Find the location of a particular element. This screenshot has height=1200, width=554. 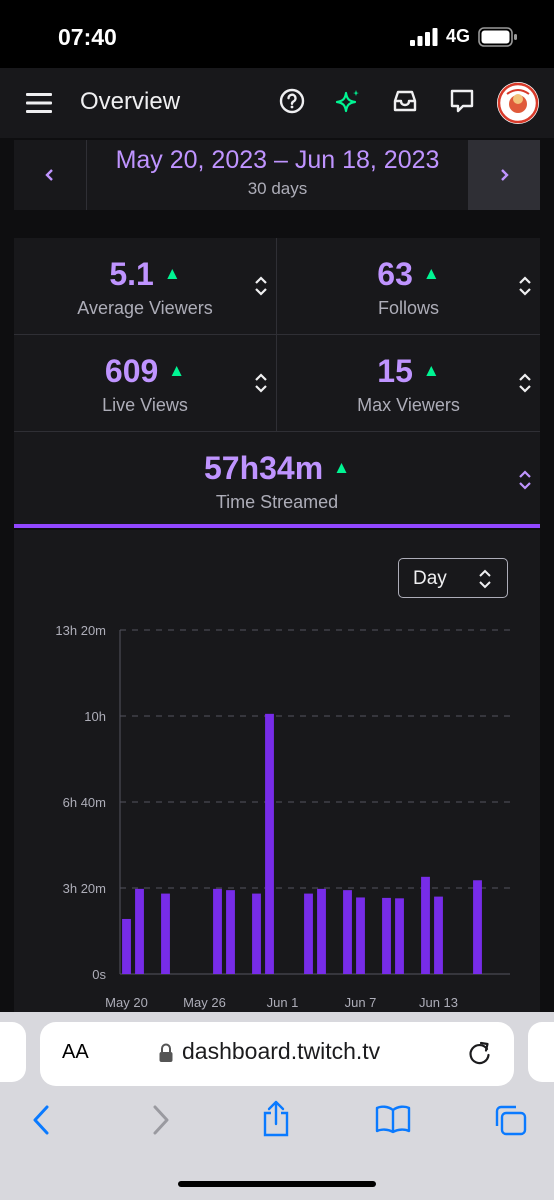

status-time: 07:40 is located at coordinates (87, 37).